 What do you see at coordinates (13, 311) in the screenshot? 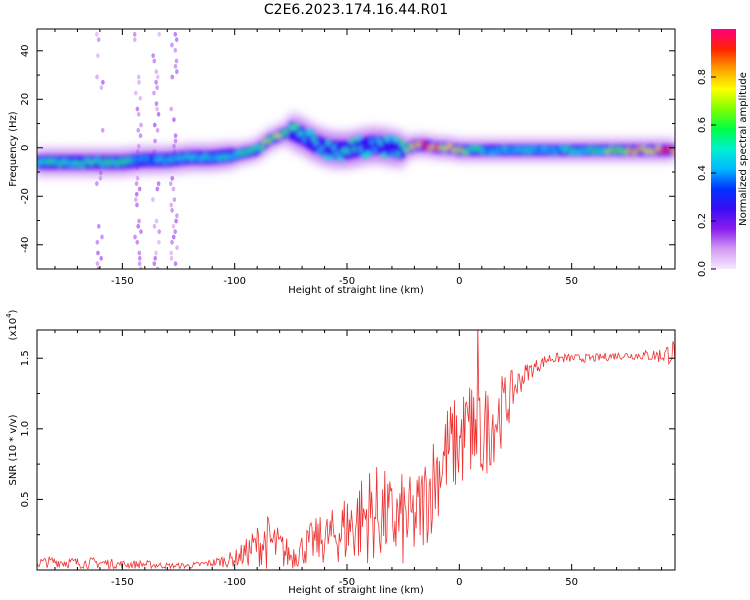
I see `snr-scale-suffix: )` at bounding box center [13, 311].